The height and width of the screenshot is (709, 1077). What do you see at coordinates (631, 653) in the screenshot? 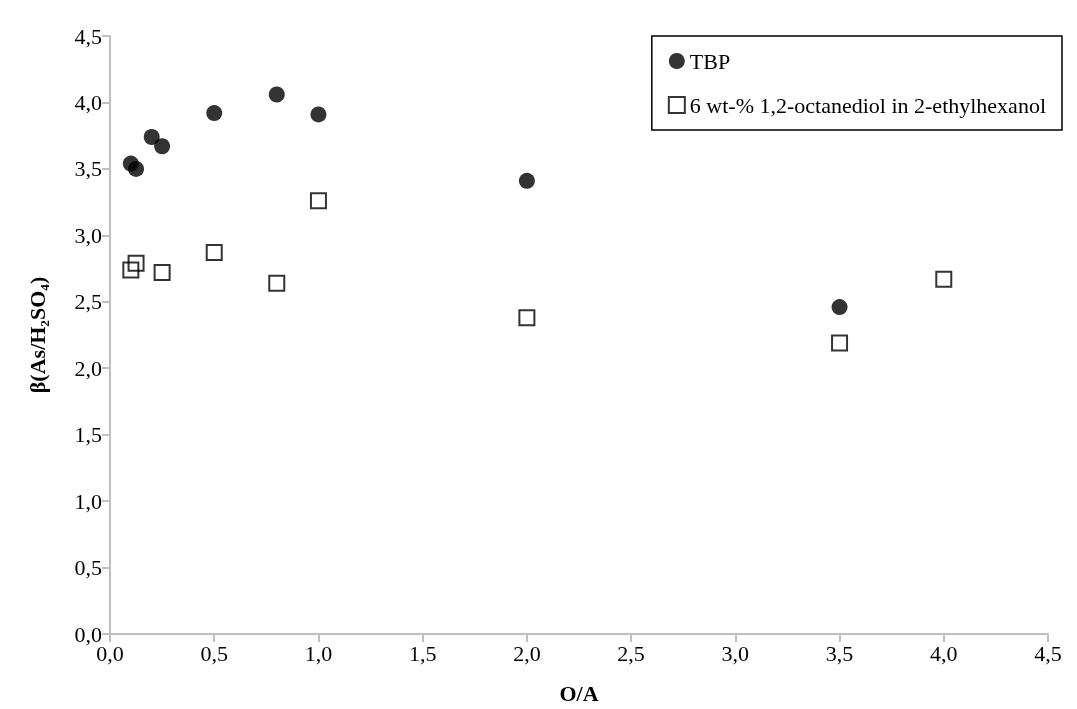
I see `x-tick-label: 2,5` at bounding box center [631, 653].